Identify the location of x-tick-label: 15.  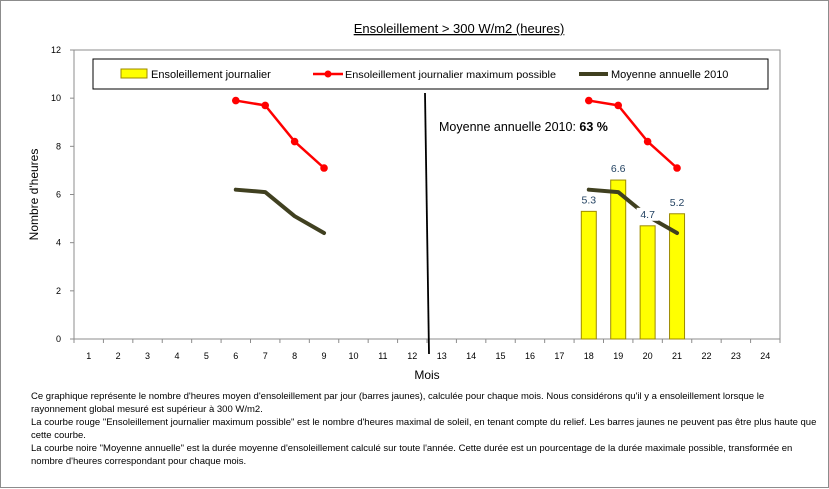
(501, 356).